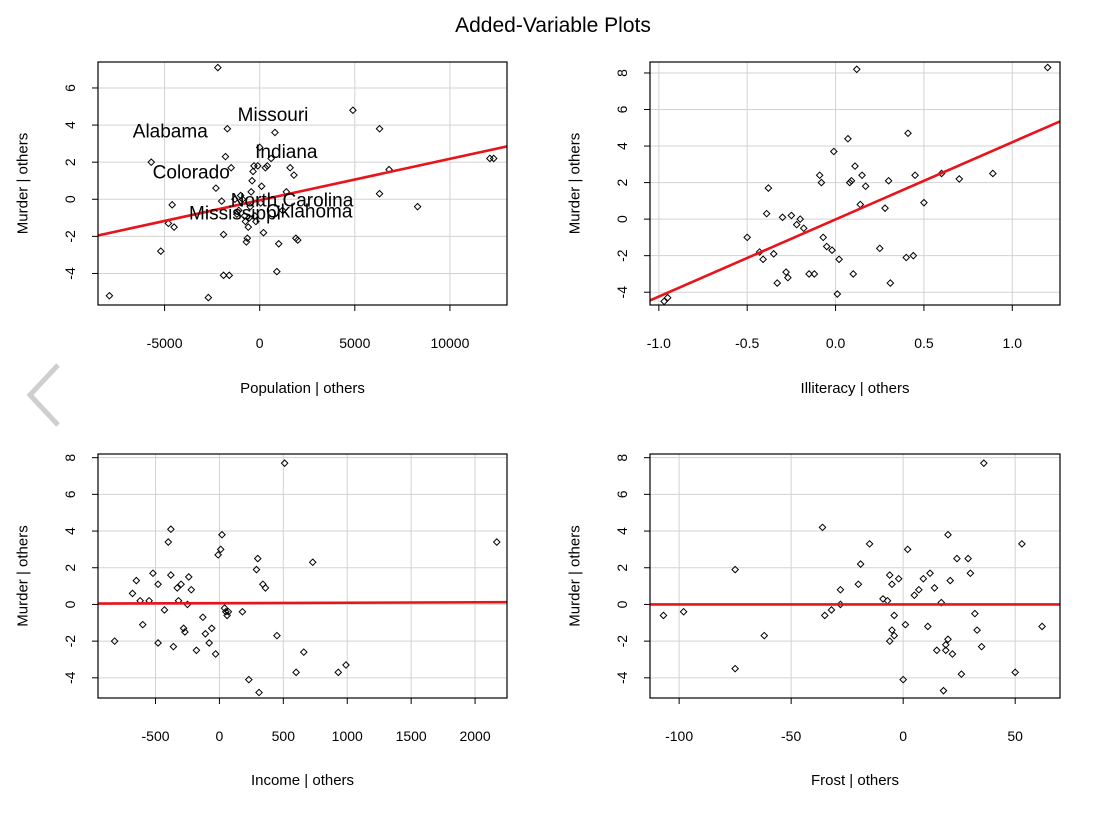 This screenshot has width=1103, height=816. I want to click on x-tick-label: -500, so click(156, 736).